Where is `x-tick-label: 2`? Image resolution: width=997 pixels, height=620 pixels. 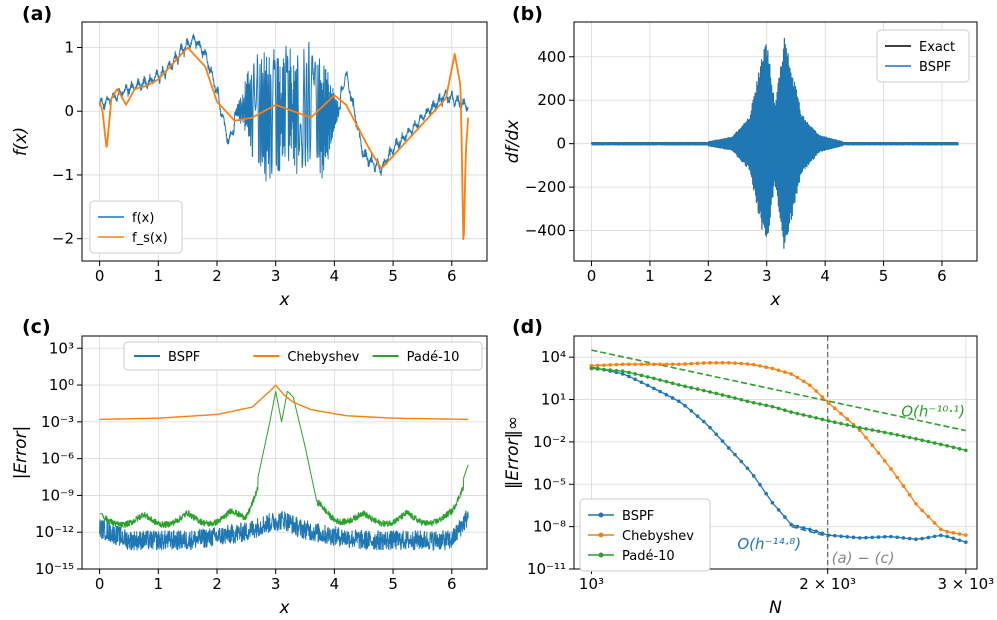
x-tick-label: 2 is located at coordinates (217, 584).